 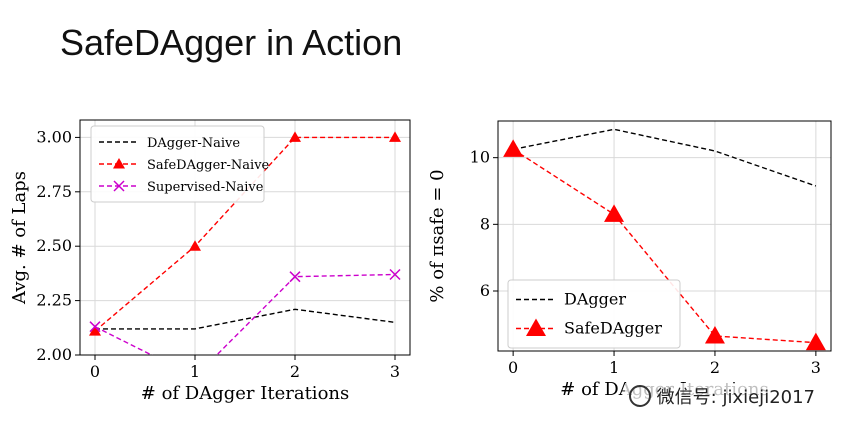 What do you see at coordinates (205, 187) in the screenshot?
I see `legend-label: Supervised-Naive` at bounding box center [205, 187].